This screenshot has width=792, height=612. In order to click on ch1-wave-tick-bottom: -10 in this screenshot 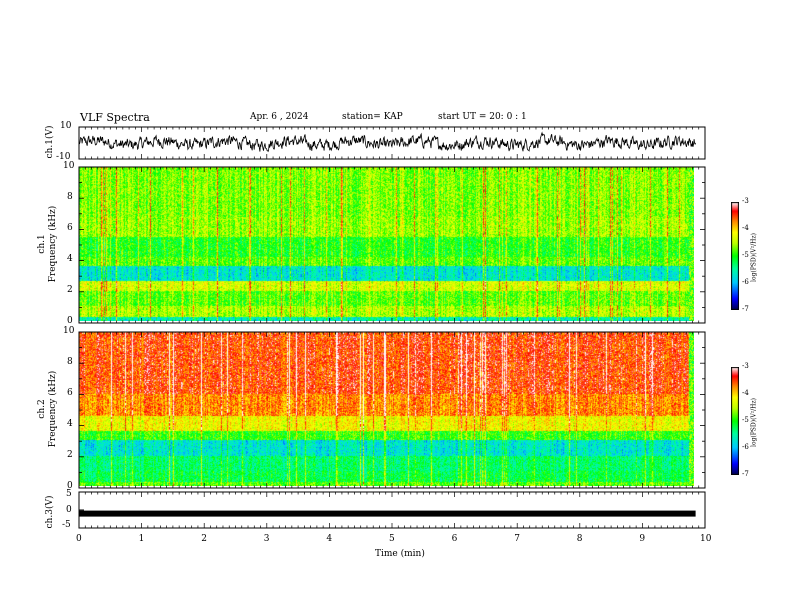, I will do `click(63, 157)`.